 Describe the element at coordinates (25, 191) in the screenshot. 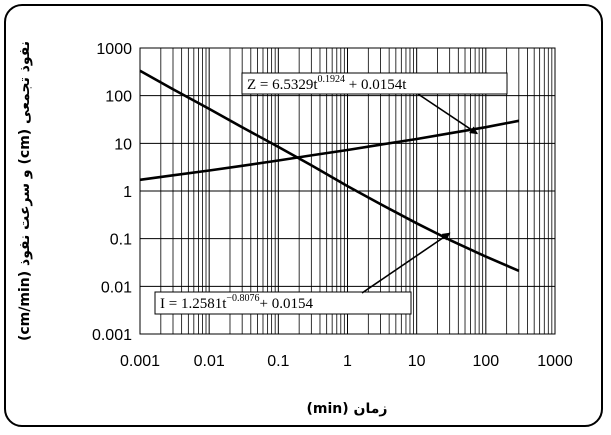

I see `y-axis-title: نفوذ تجمعی (cm) و سرعت نفوذ (cm/min)` at that location.